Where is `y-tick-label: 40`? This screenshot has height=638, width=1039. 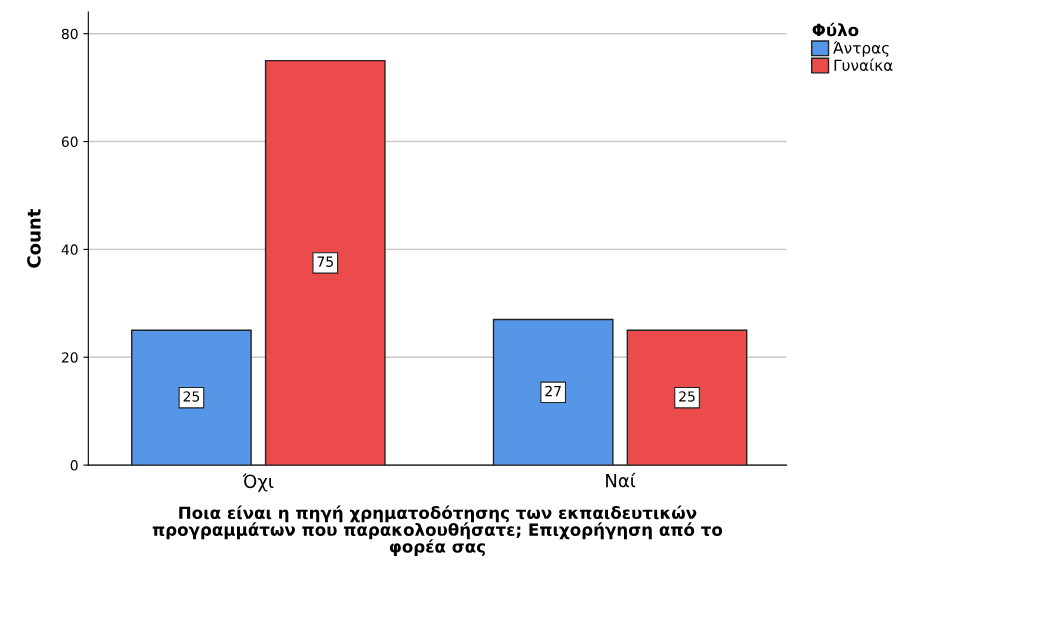 y-tick-label: 40 is located at coordinates (69, 249).